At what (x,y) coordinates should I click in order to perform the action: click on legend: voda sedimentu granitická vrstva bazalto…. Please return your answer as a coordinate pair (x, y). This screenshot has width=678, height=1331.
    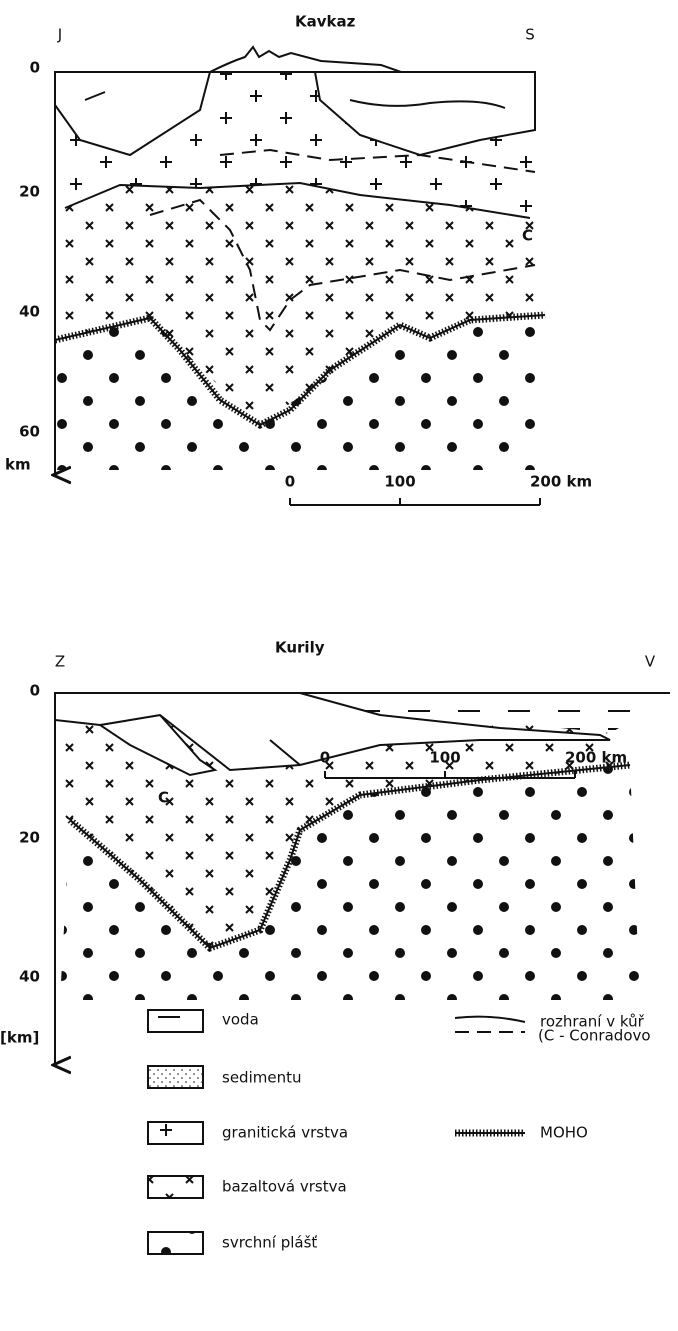
    Looking at the image, I should click on (399, 1132).